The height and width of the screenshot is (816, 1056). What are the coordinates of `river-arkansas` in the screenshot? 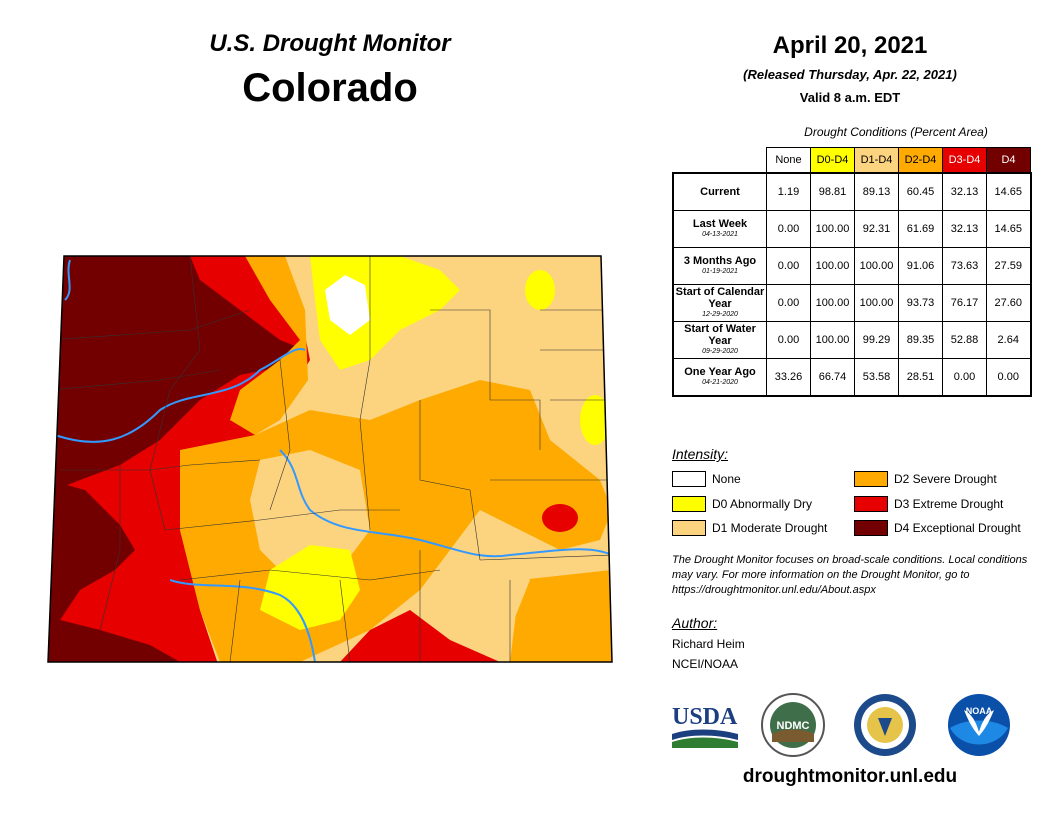 It's located at (445, 503).